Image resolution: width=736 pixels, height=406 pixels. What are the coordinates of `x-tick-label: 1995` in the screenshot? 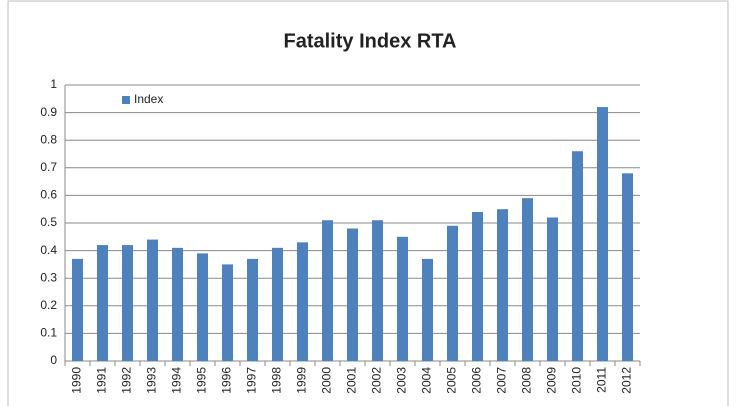 It's located at (202, 380).